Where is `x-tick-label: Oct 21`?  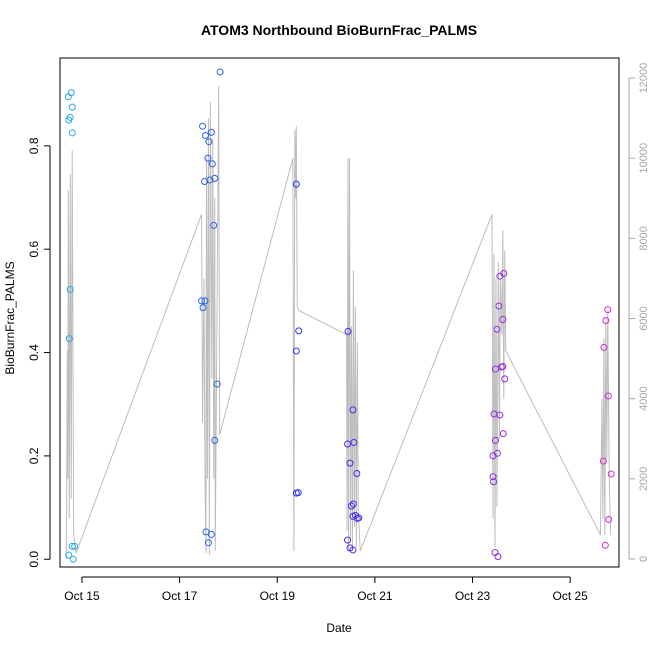 x-tick-label: Oct 21 is located at coordinates (375, 596).